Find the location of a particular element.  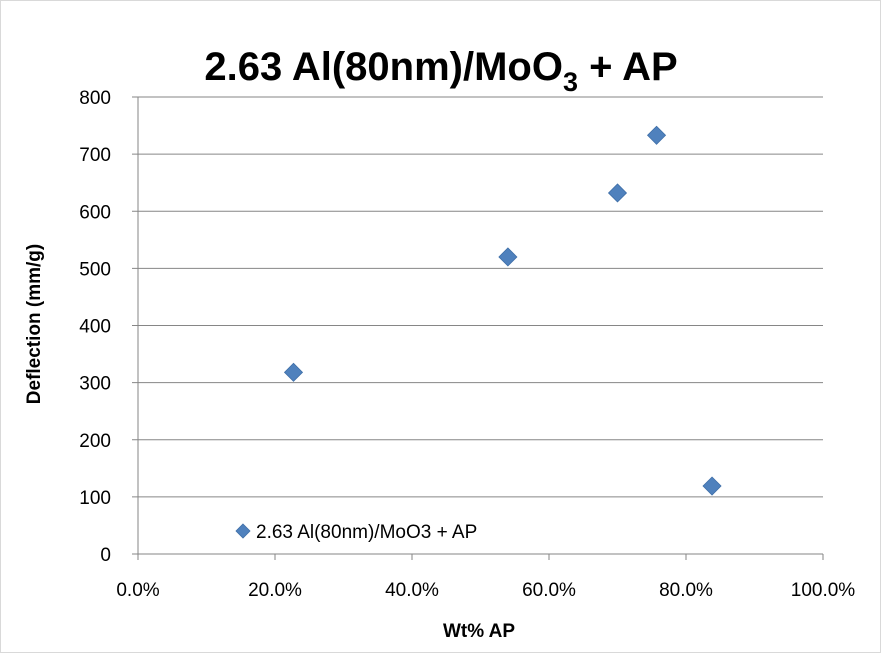

y-axis-title: Deflection (mm/g) is located at coordinates (34, 324).